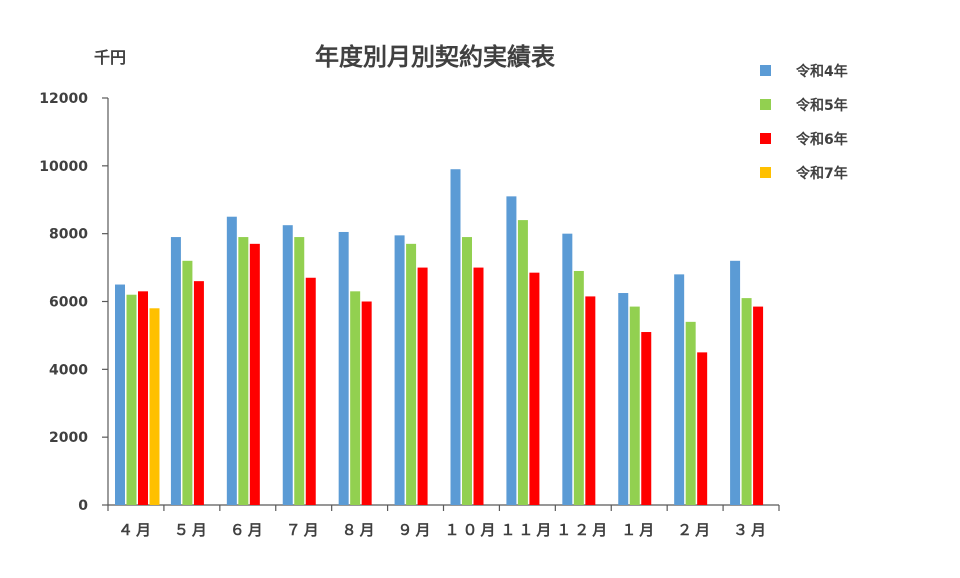 The image size is (960, 578). What do you see at coordinates (83, 506) in the screenshot?
I see `y-tick-label: 0` at bounding box center [83, 506].